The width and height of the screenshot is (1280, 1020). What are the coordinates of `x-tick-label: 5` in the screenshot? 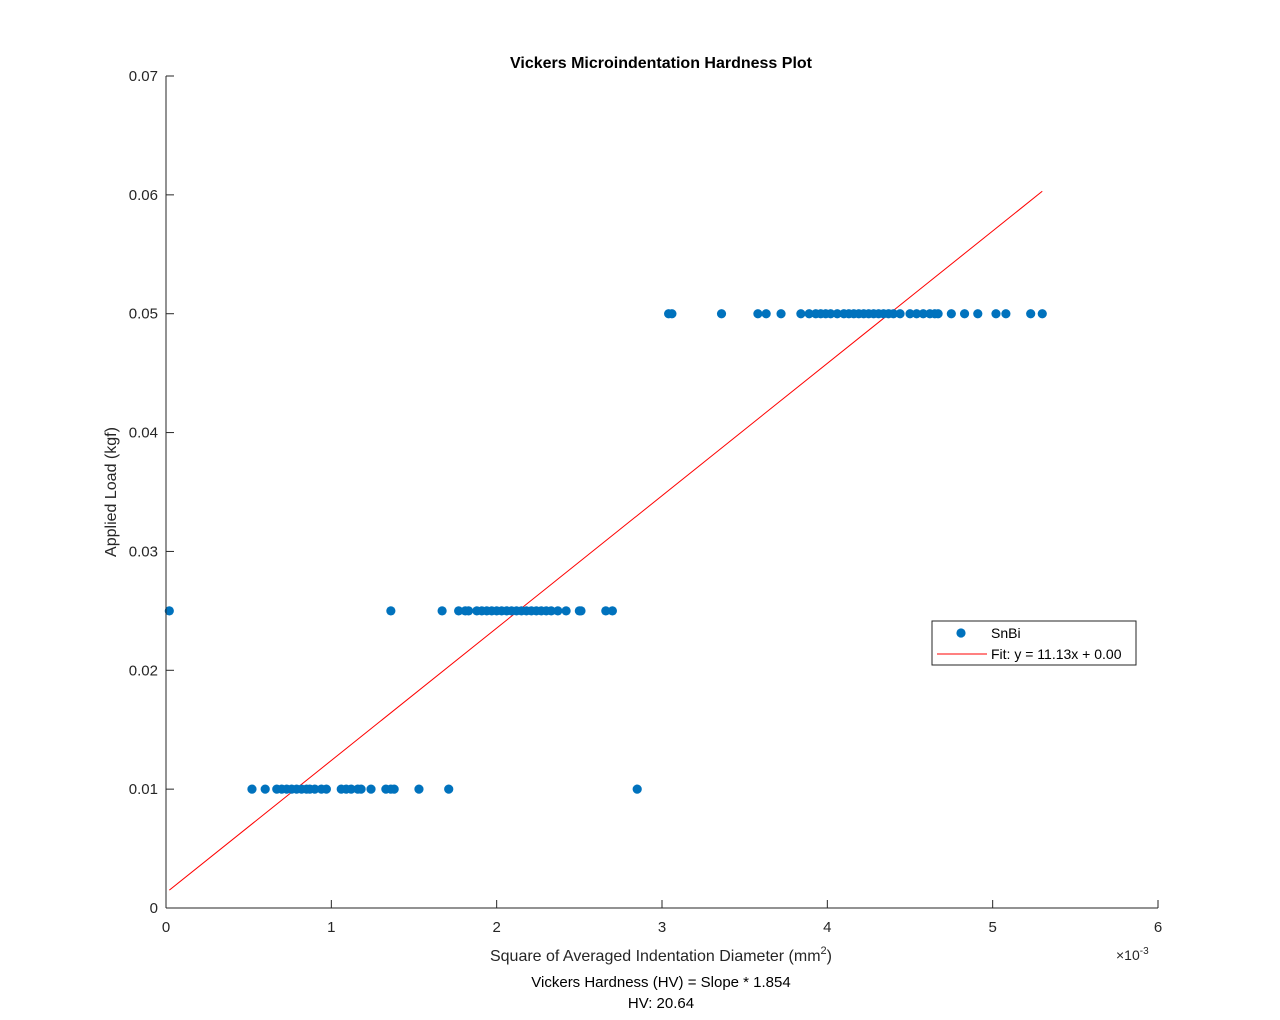 It's located at (992, 927).